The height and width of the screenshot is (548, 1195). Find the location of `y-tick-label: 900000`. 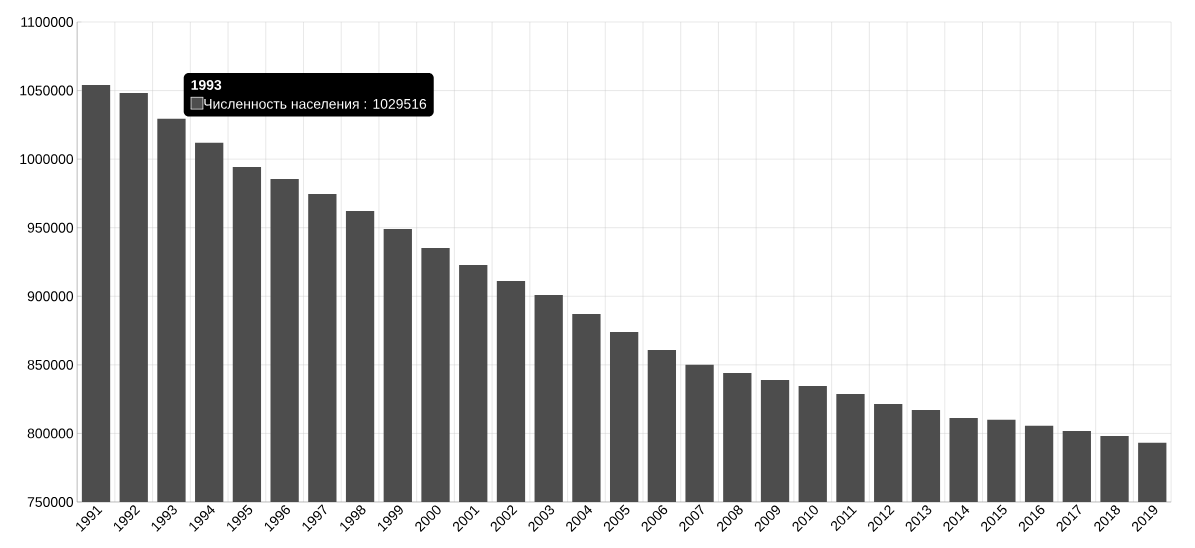

y-tick-label: 900000 is located at coordinates (50, 296).